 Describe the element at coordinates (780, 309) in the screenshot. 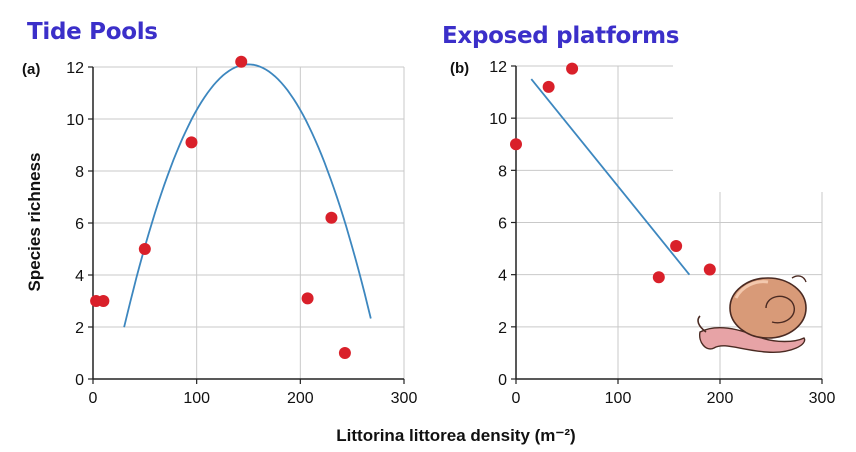

I see `snail-shell-whorl` at that location.